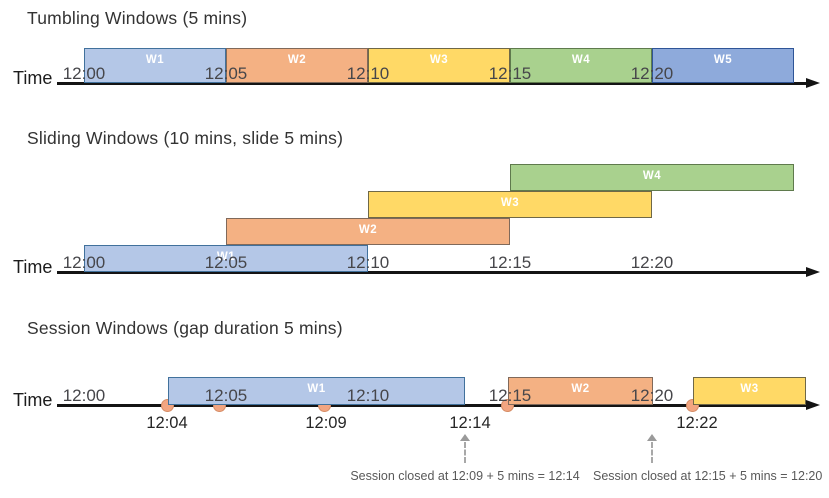  I want to click on session-closed-caption: Session closed at 12:15 + 5 mins = 12:20, so click(708, 476).